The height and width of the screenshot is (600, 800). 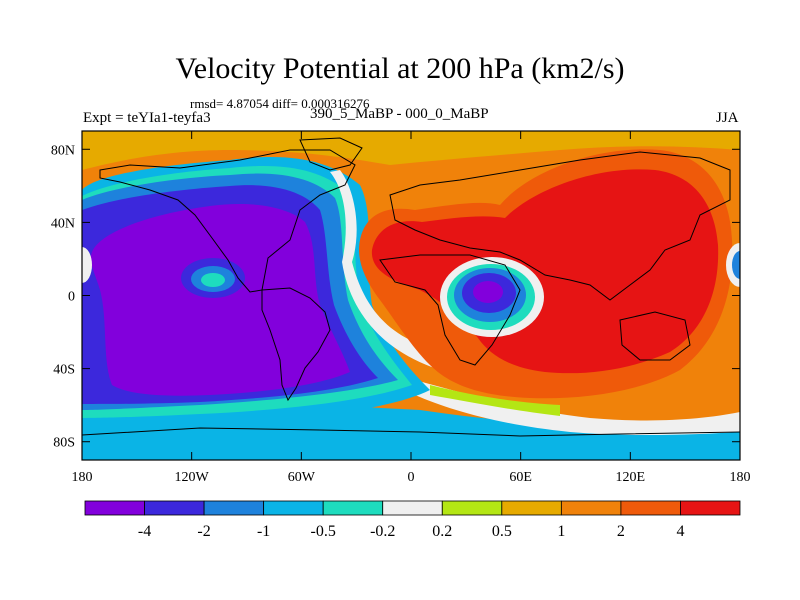 What do you see at coordinates (323, 531) in the screenshot?
I see `colorbar-label: -0.5` at bounding box center [323, 531].